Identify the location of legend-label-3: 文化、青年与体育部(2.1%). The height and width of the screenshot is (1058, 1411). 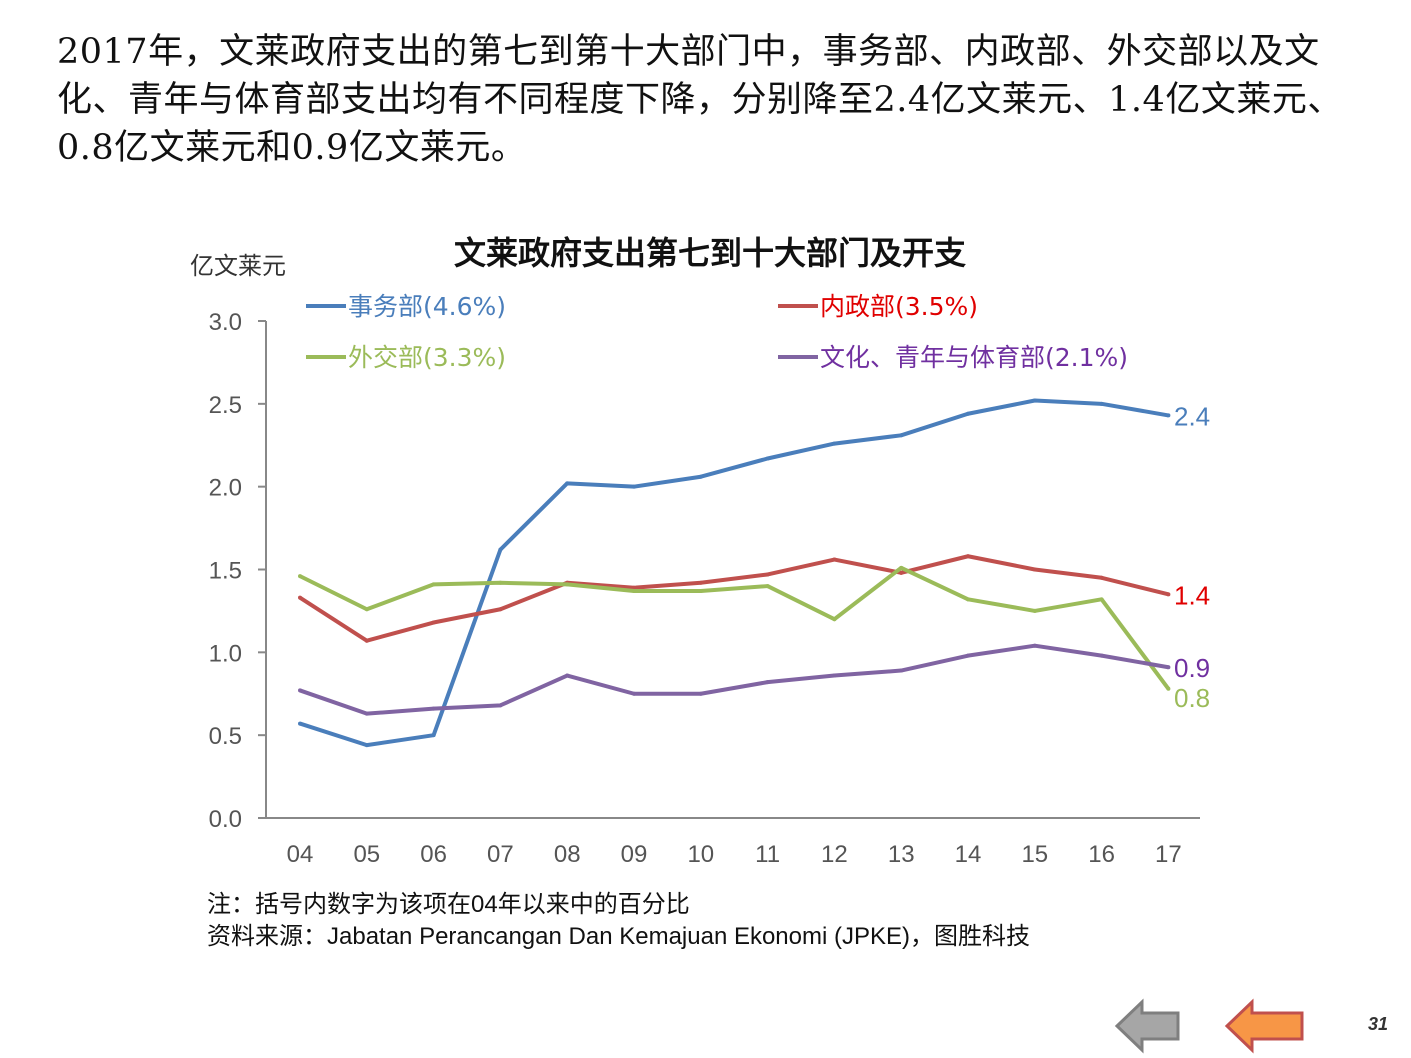
(974, 357).